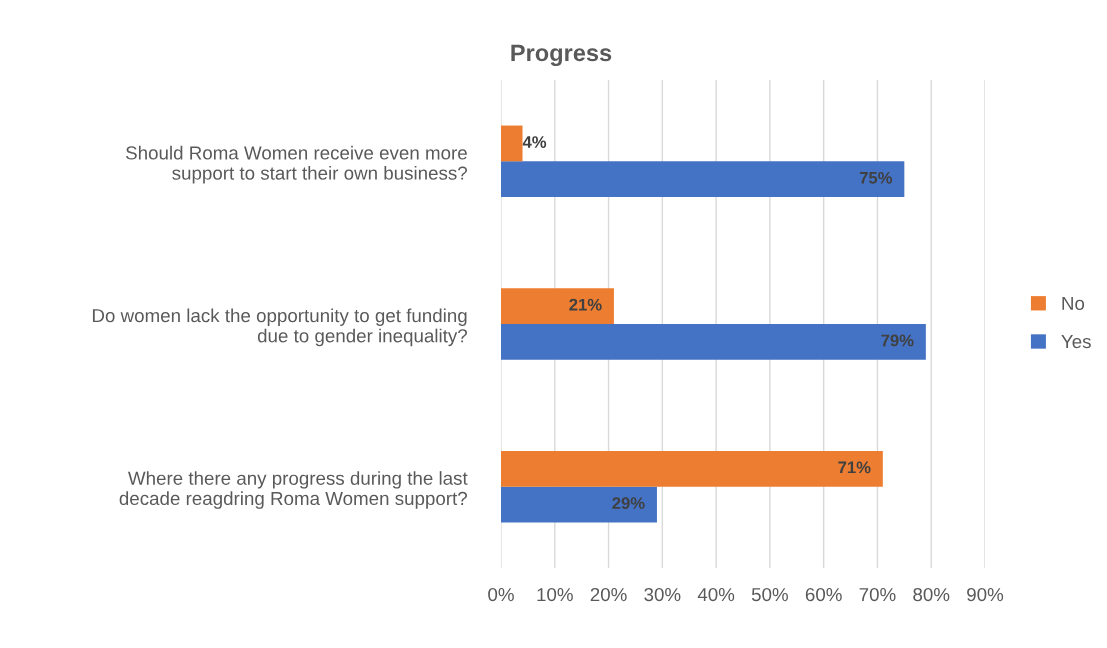 The height and width of the screenshot is (648, 1107). What do you see at coordinates (769, 594) in the screenshot?
I see `x-tick-label: 50%` at bounding box center [769, 594].